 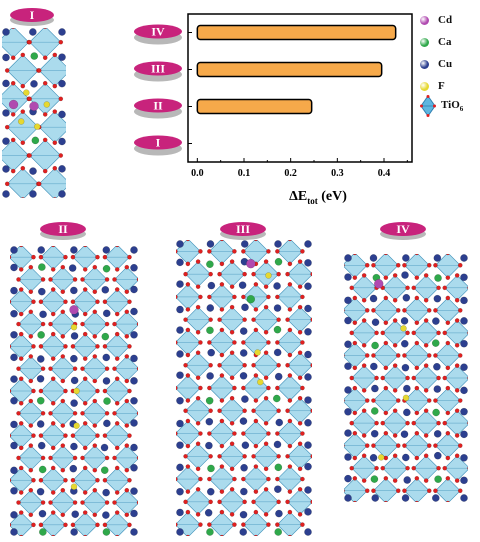 I want to click on bar-ii, so click(x=254, y=106).